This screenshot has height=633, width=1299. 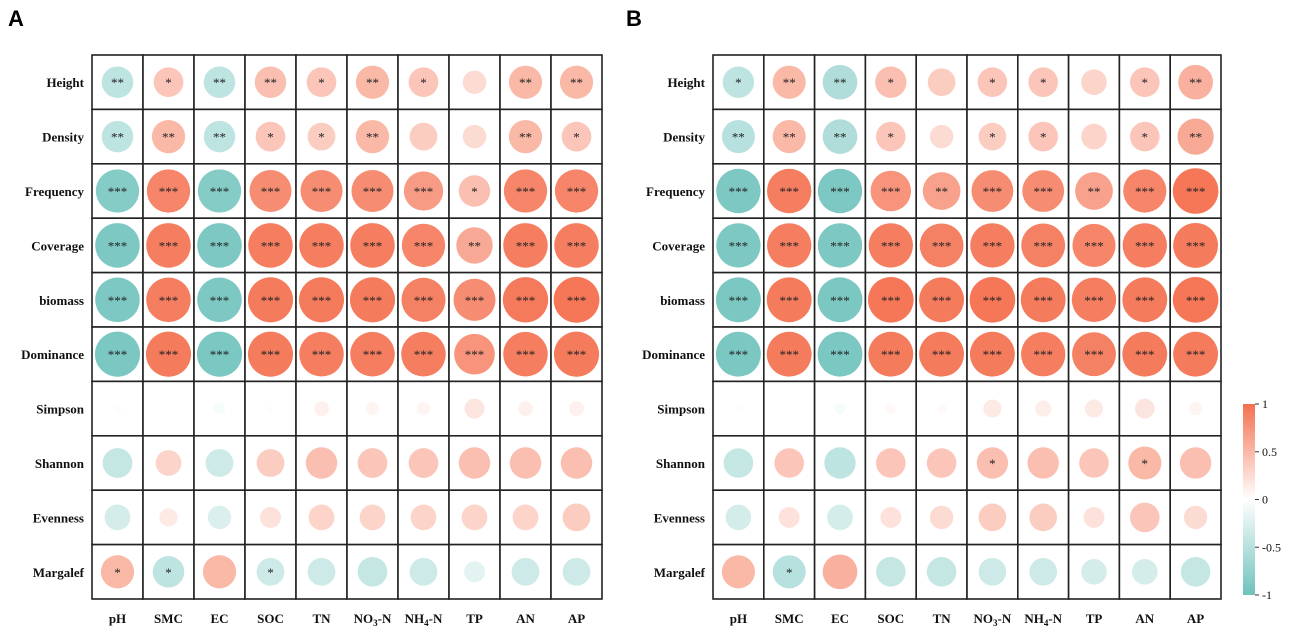 I want to click on cell-b-0-9: **, so click(x=1195, y=82).